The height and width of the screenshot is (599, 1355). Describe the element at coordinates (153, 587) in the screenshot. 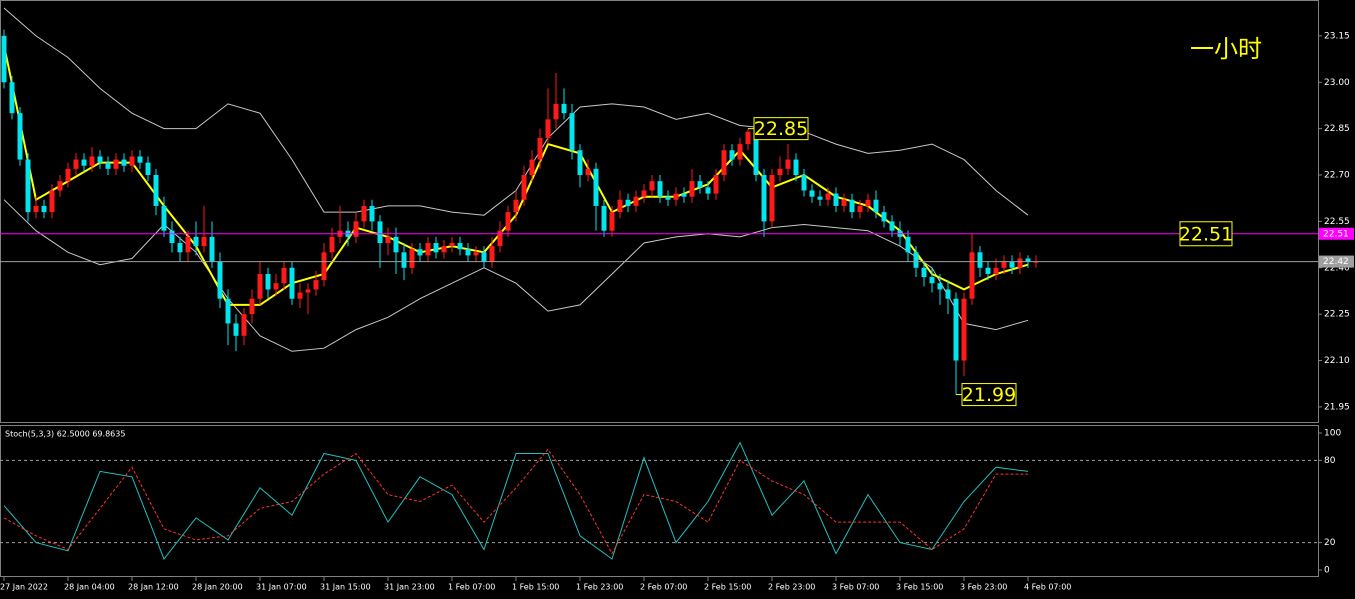

I see `x-tick-label: 28 Jan 12:00` at that location.